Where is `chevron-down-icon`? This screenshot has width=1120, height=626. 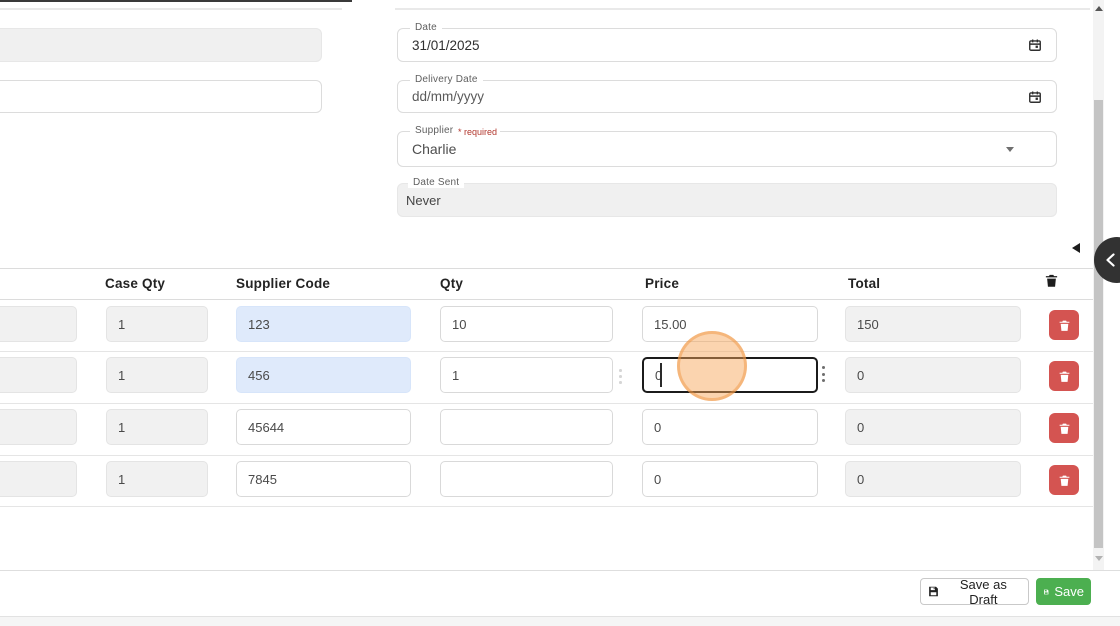 chevron-down-icon is located at coordinates (1010, 149).